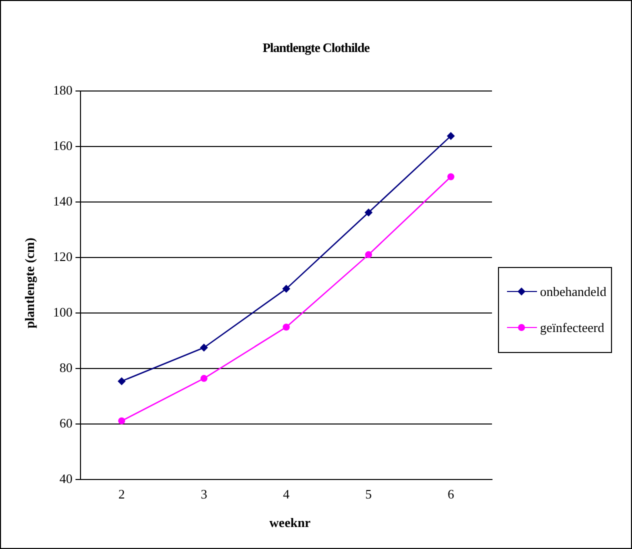  What do you see at coordinates (316, 48) in the screenshot?
I see `chart-title: Plantlengte Clothilde` at bounding box center [316, 48].